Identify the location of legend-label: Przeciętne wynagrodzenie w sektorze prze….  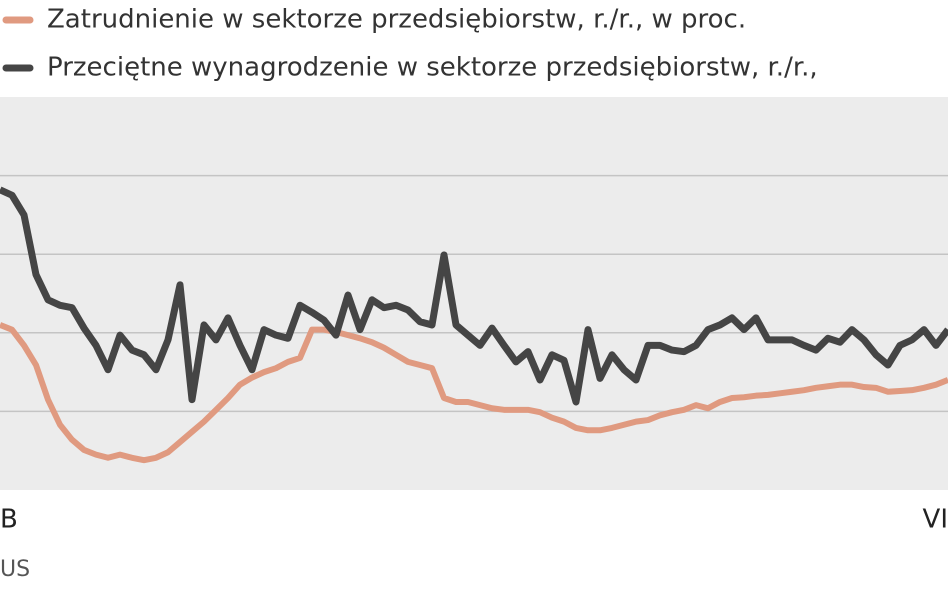
(432, 68).